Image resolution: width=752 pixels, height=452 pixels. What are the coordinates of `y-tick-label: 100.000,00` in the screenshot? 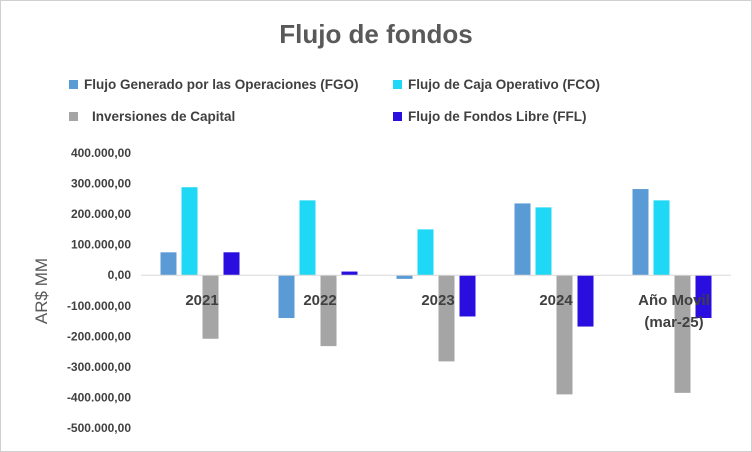 It's located at (101, 245).